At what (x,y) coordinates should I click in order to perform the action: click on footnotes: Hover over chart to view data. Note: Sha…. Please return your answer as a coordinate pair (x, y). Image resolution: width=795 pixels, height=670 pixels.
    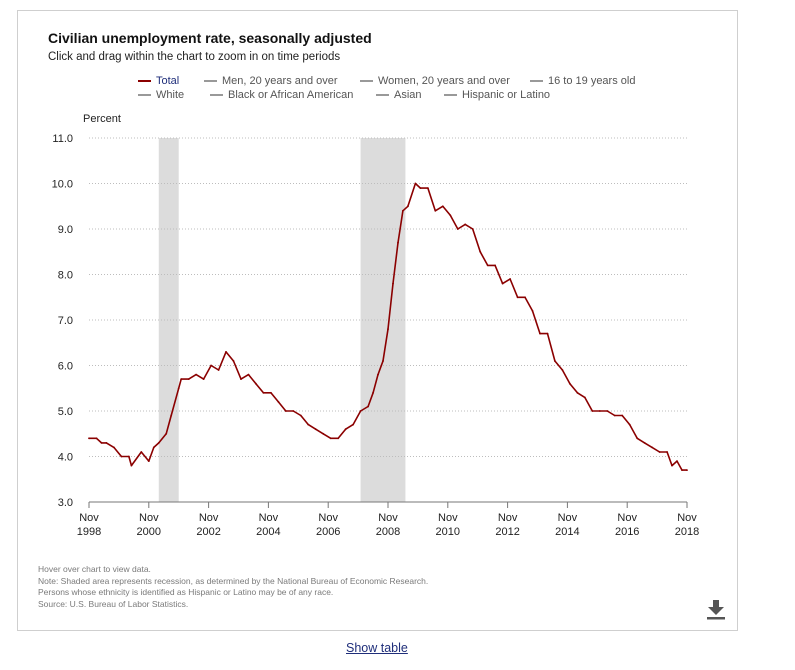
    Looking at the image, I should click on (233, 587).